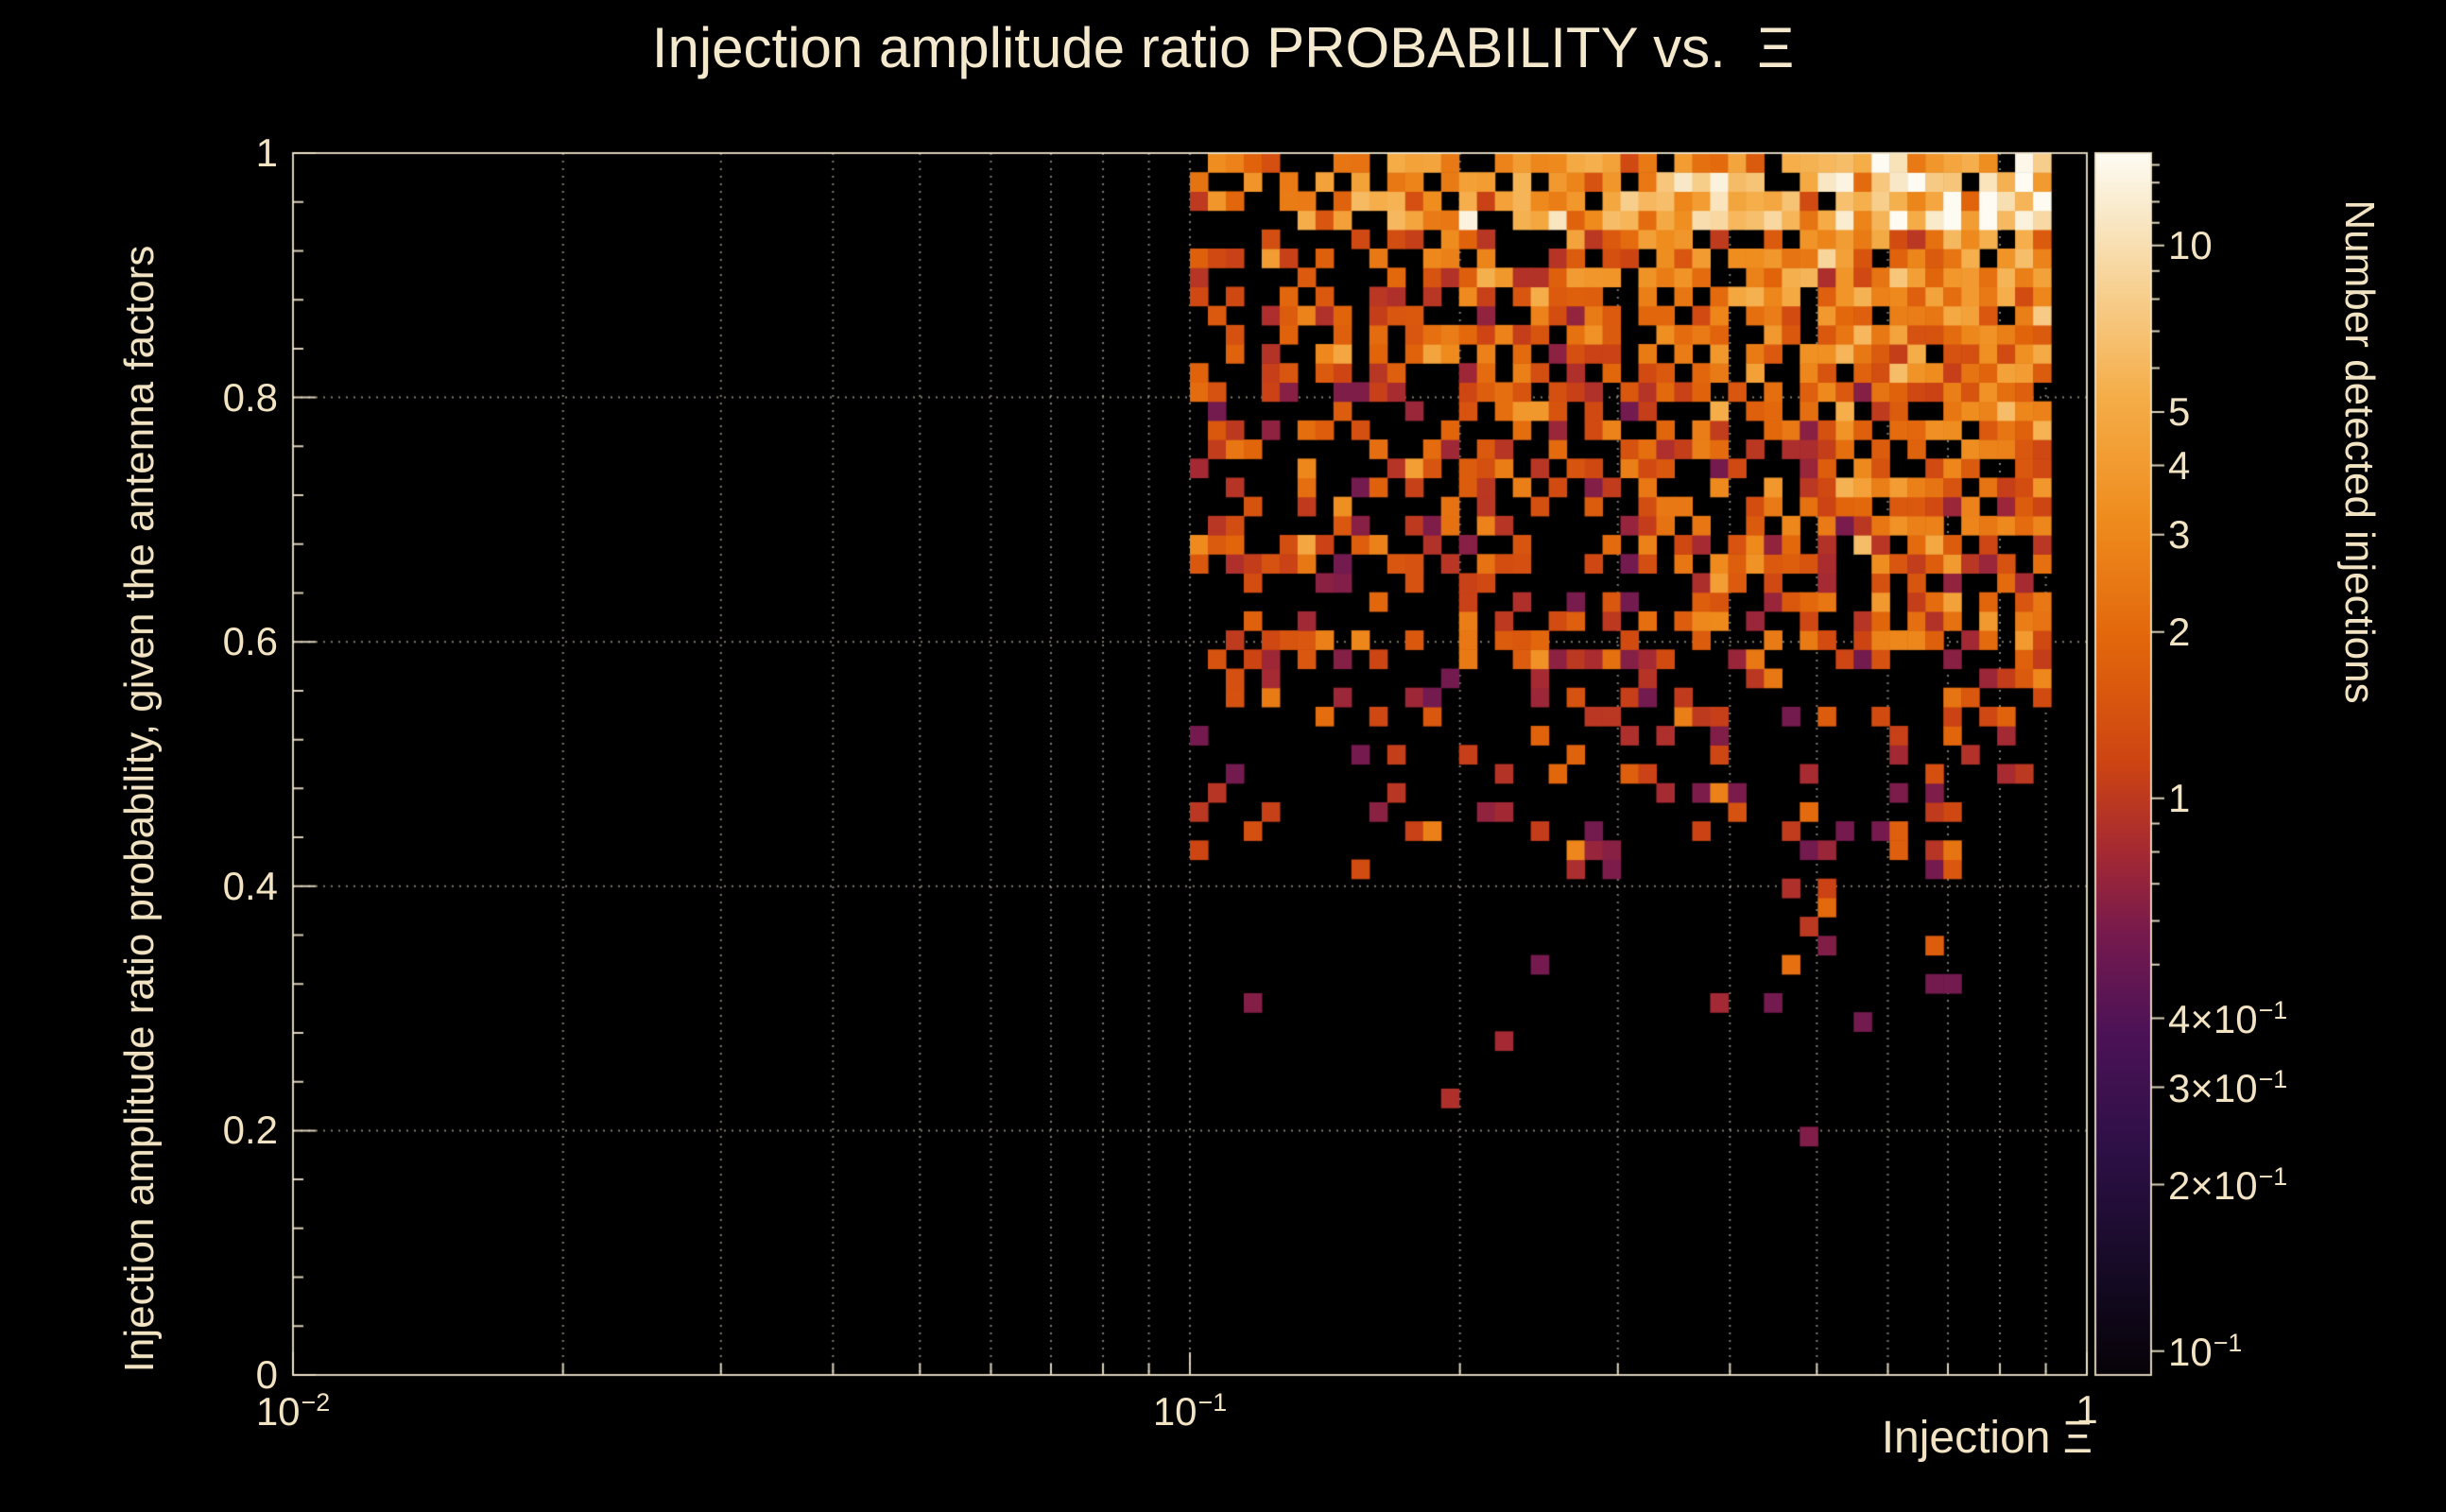  I want to click on x-axis-title: Injection Ξ, so click(1987, 1438).